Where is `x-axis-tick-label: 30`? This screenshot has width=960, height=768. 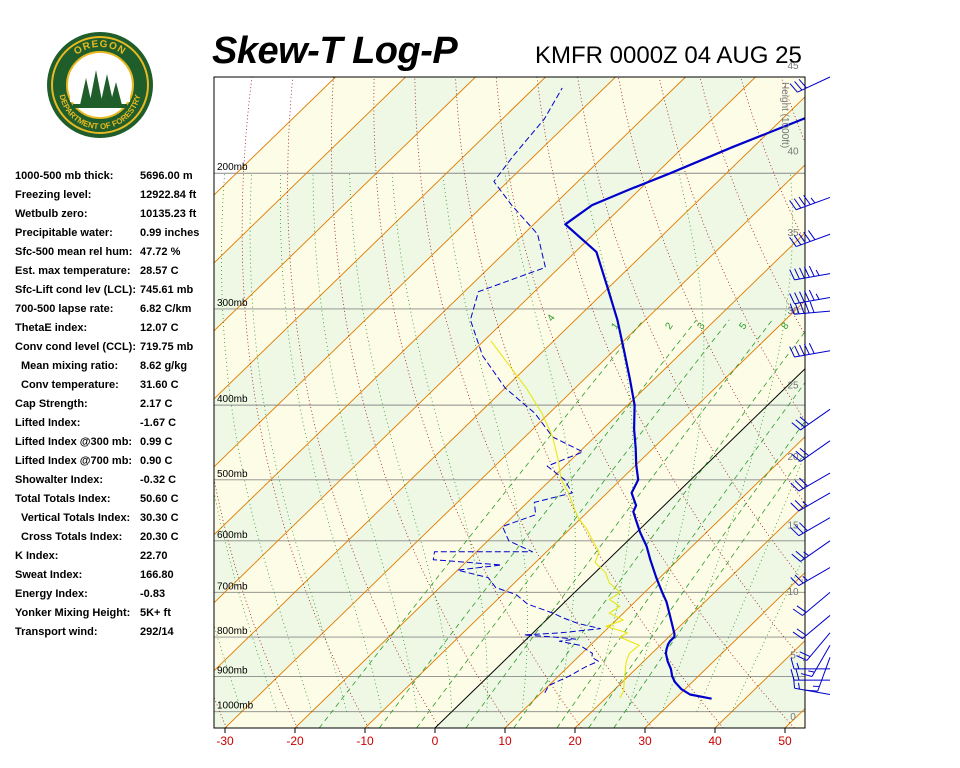 x-axis-tick-label: 30 is located at coordinates (645, 741).